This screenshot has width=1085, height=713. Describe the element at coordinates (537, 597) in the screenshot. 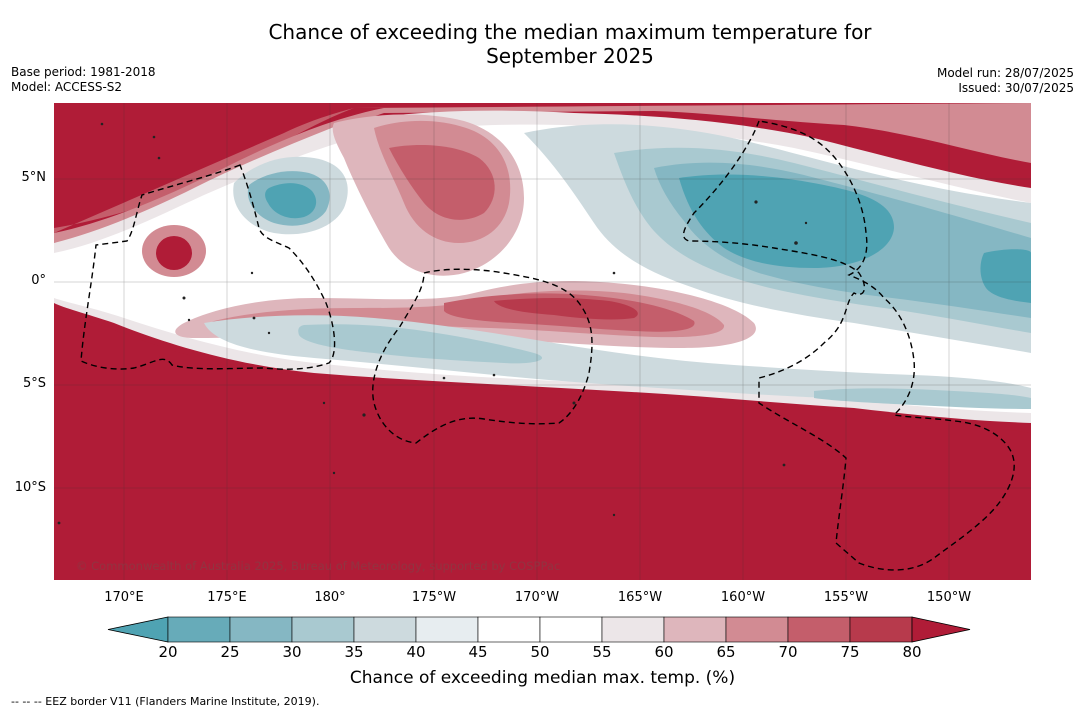

I see `lon-label-170w: 170°W` at that location.